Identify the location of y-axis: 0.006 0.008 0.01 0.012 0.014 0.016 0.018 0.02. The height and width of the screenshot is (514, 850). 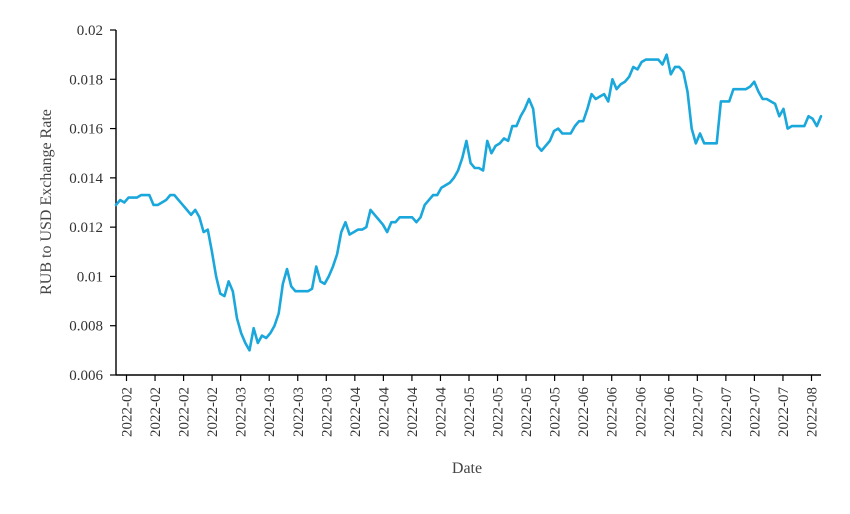
(93, 203).